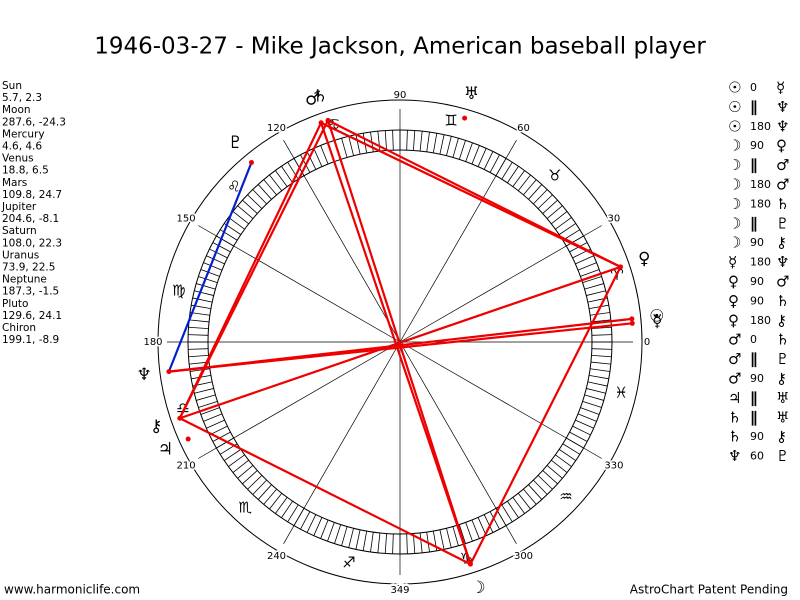 This screenshot has width=800, height=600. What do you see at coordinates (19, 231) in the screenshot?
I see `planet-name: Saturn` at bounding box center [19, 231].